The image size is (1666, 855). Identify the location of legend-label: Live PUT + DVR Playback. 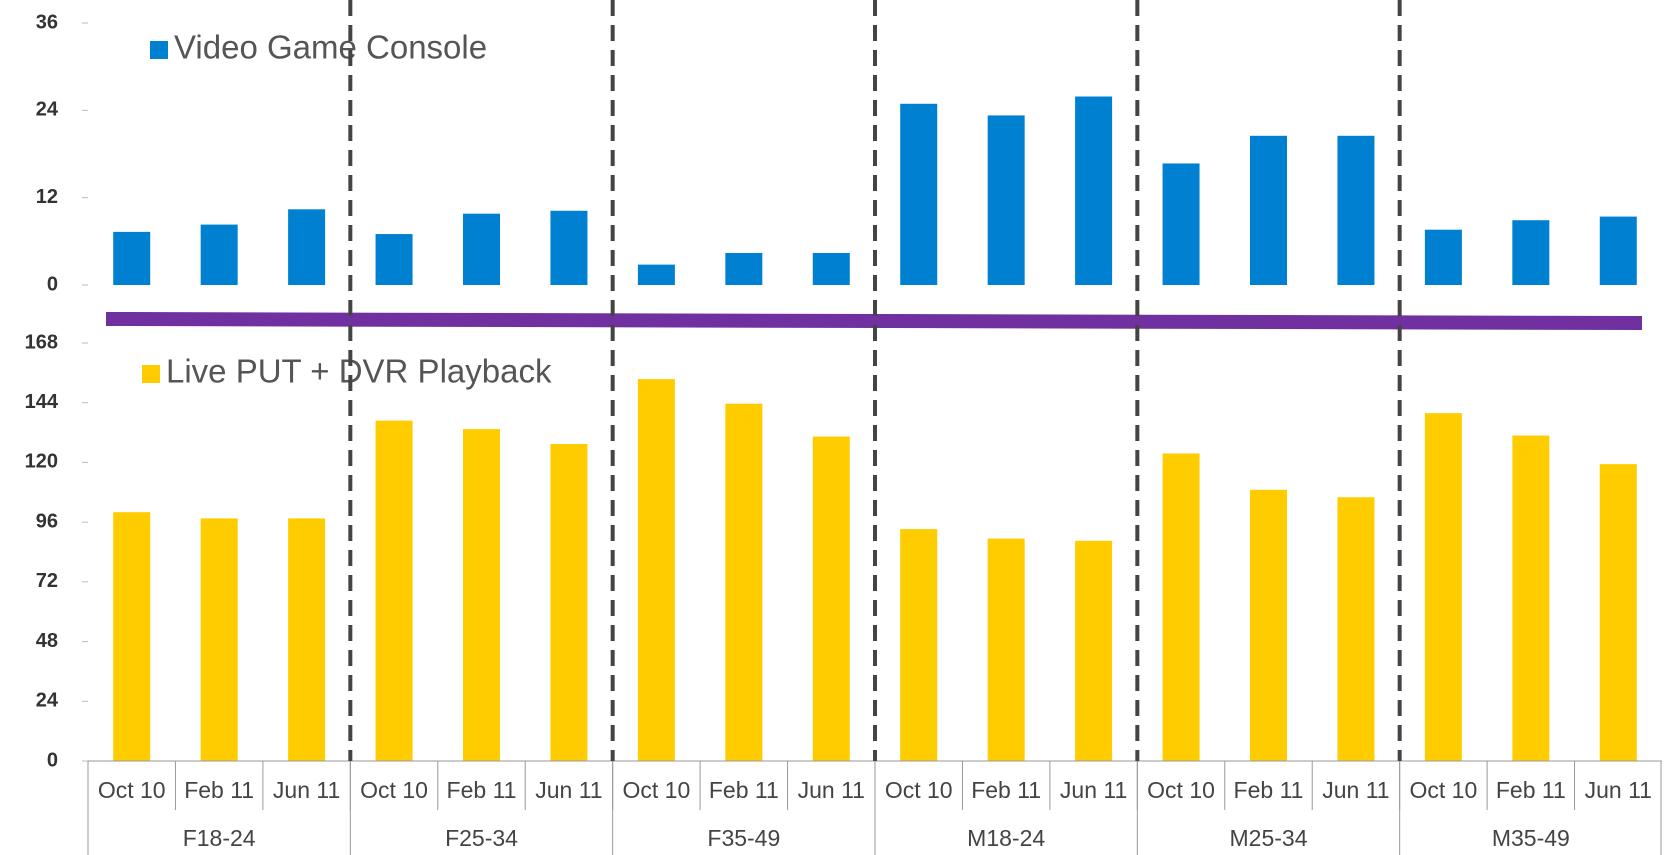
(359, 371).